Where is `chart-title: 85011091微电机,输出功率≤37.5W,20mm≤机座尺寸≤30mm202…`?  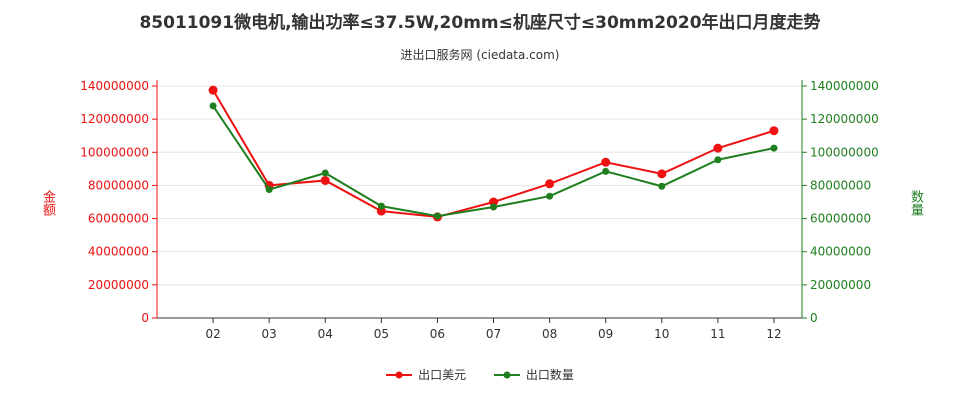 chart-title: 85011091微电机,输出功率≤37.5W,20mm≤机座尺寸≤30mm202… is located at coordinates (480, 23).